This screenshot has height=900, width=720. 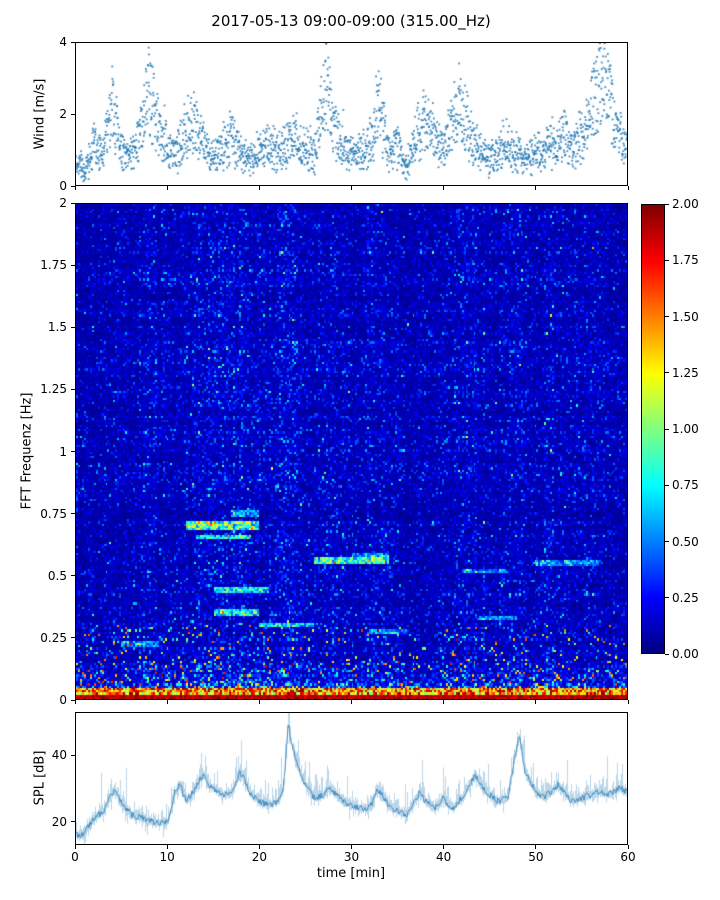 I want to click on spl-line-canvas, so click(x=351, y=778).